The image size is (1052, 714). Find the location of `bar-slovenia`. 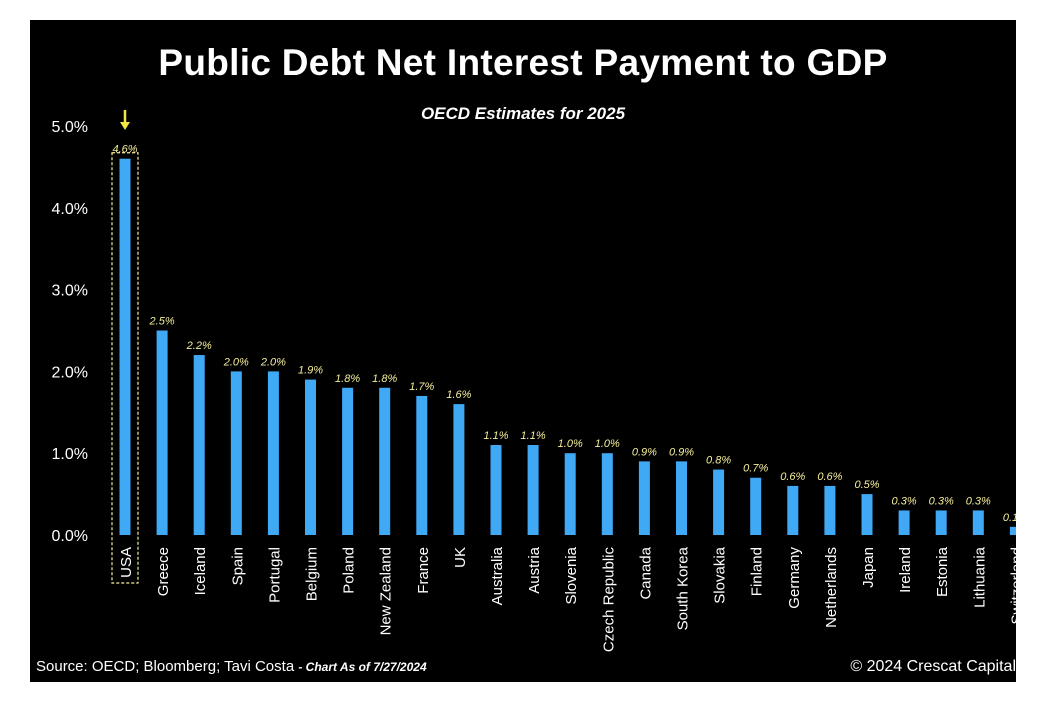

bar-slovenia is located at coordinates (570, 494).